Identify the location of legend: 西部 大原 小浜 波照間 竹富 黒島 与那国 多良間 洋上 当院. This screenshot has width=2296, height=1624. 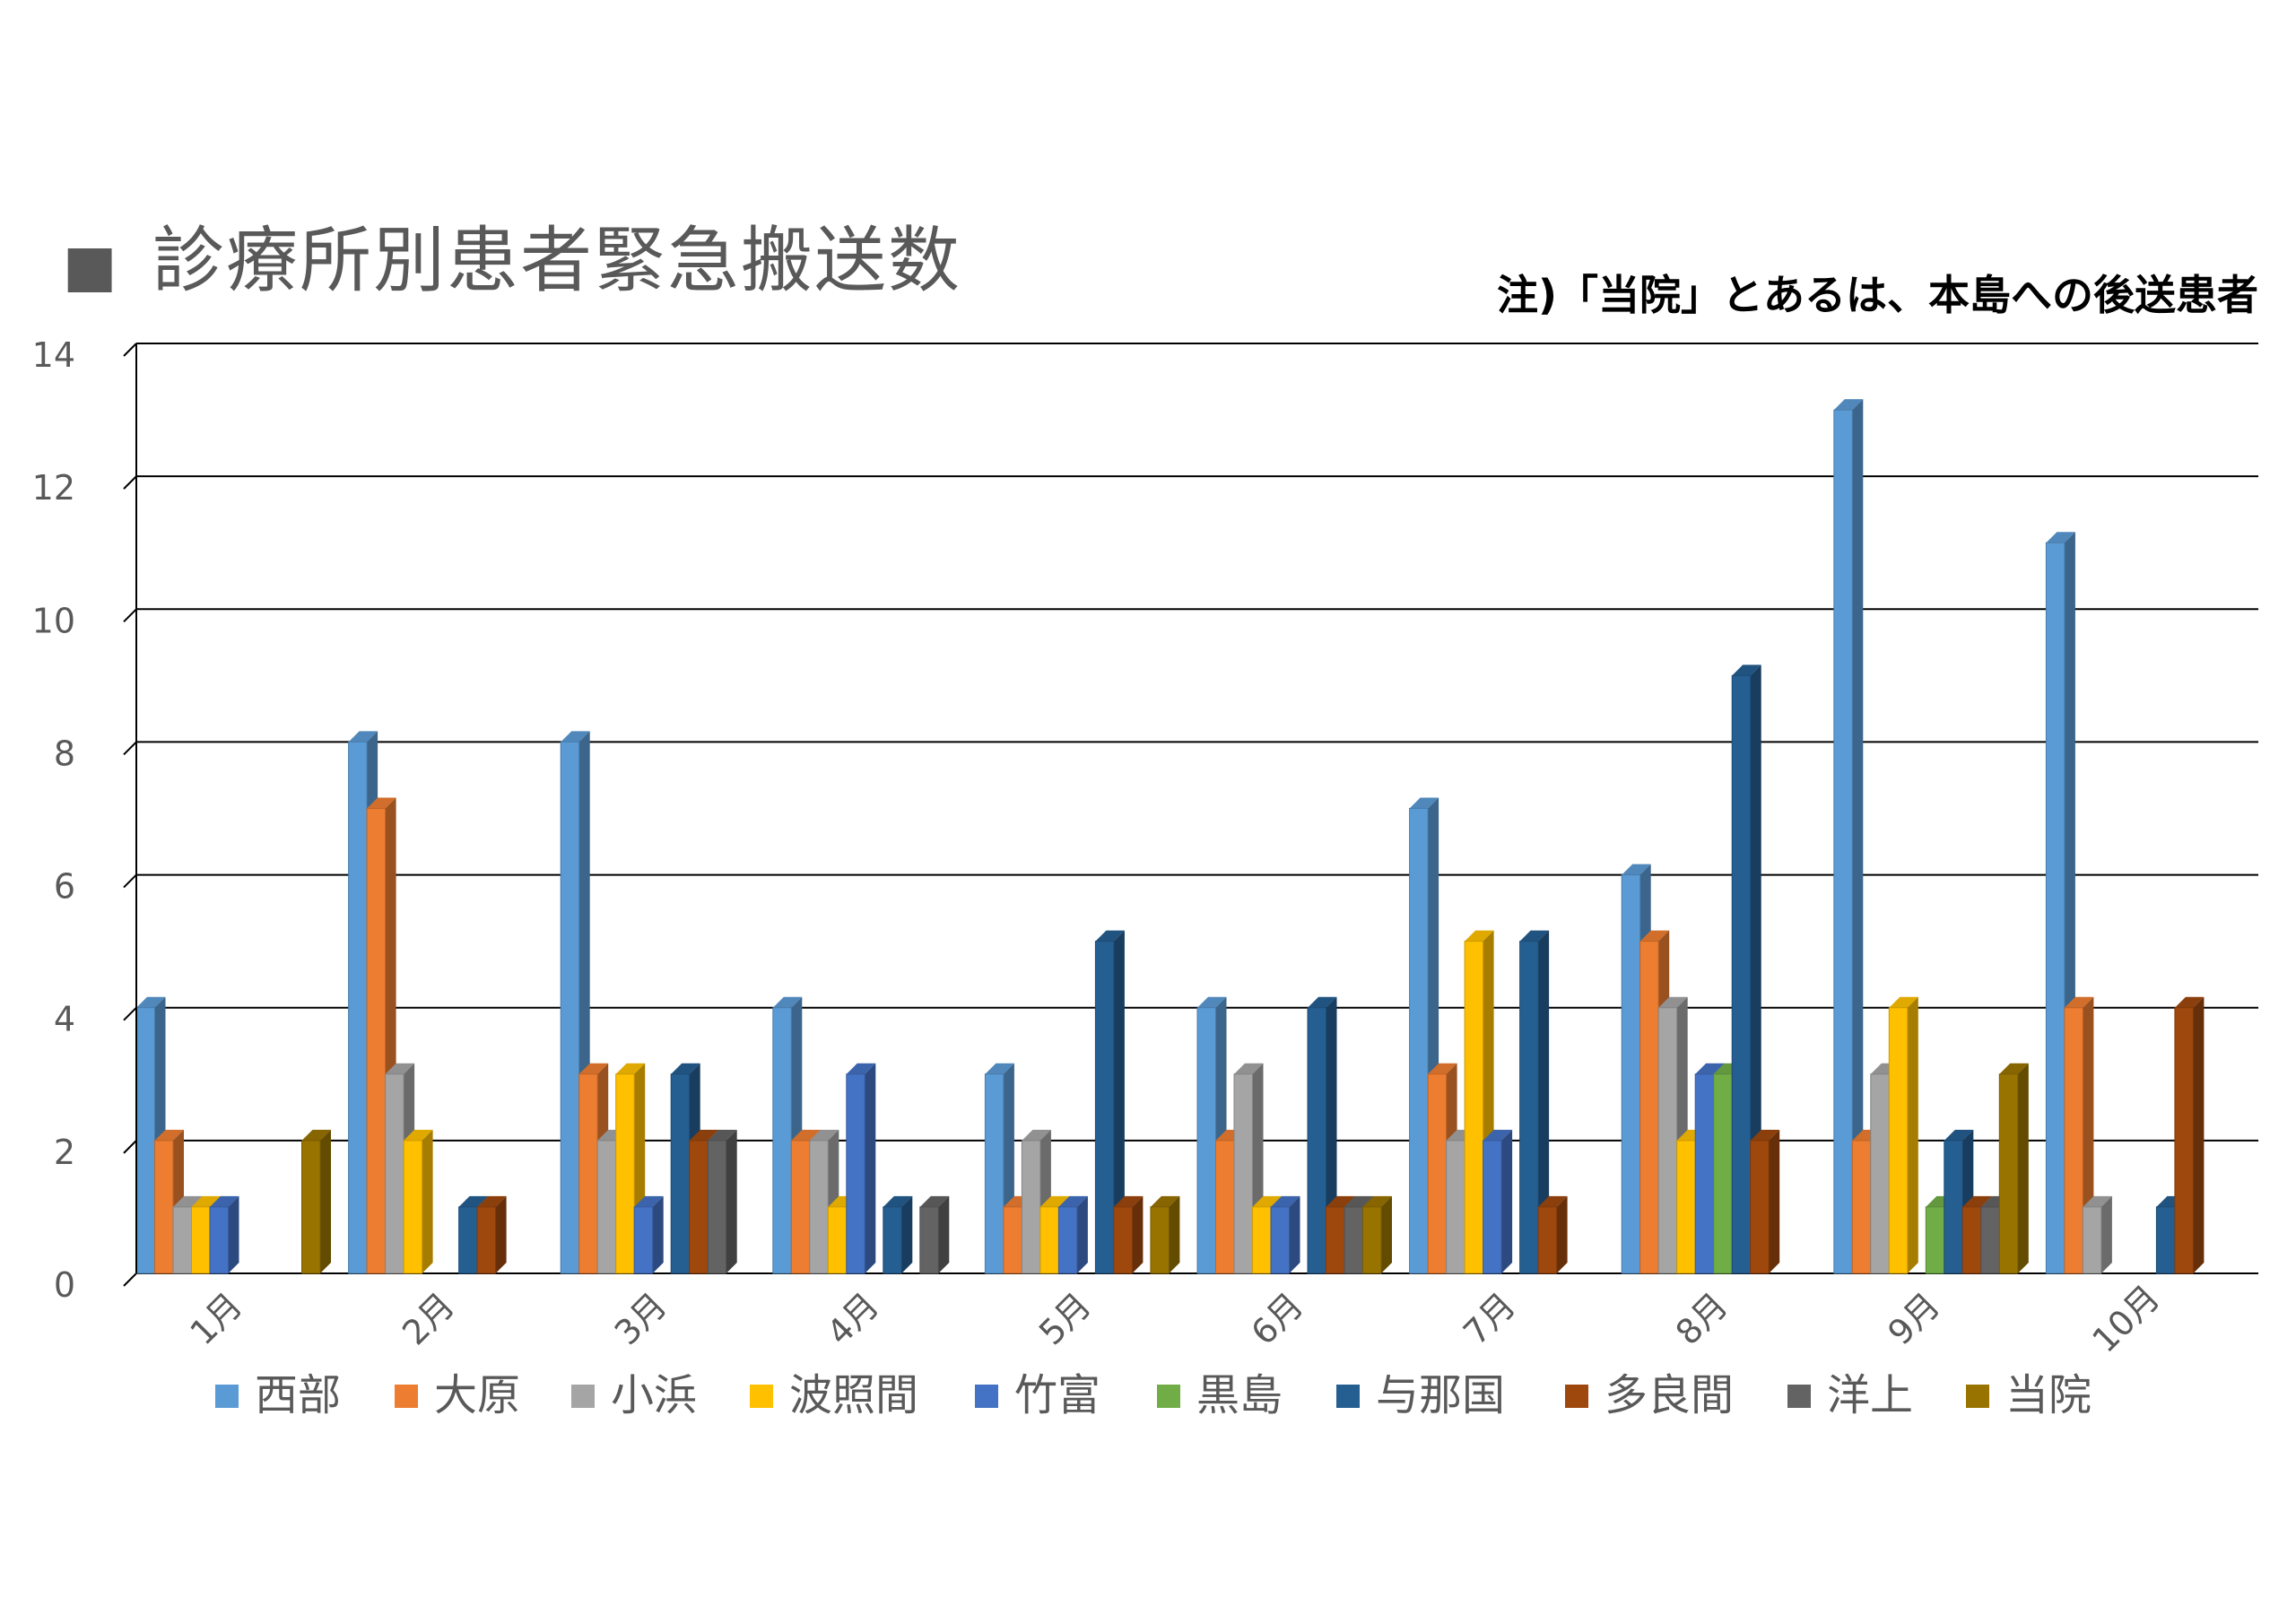
(1153, 1395).